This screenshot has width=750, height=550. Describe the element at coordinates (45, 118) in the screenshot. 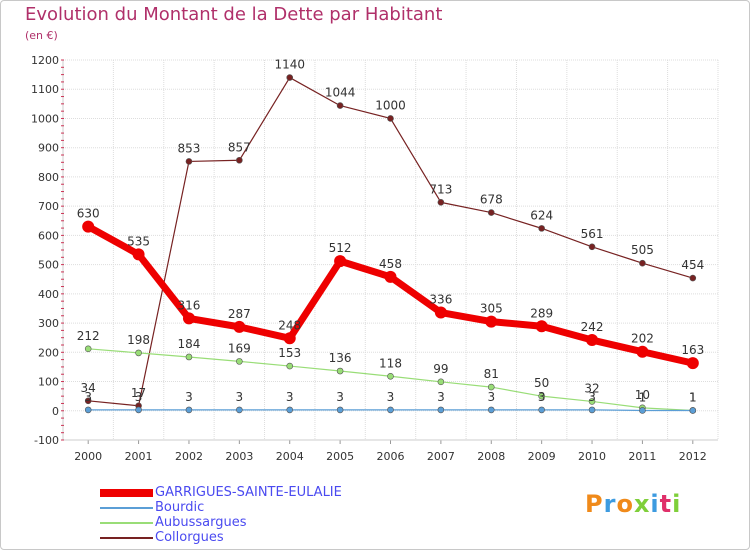

I see `y-tick-label: 1000` at that location.